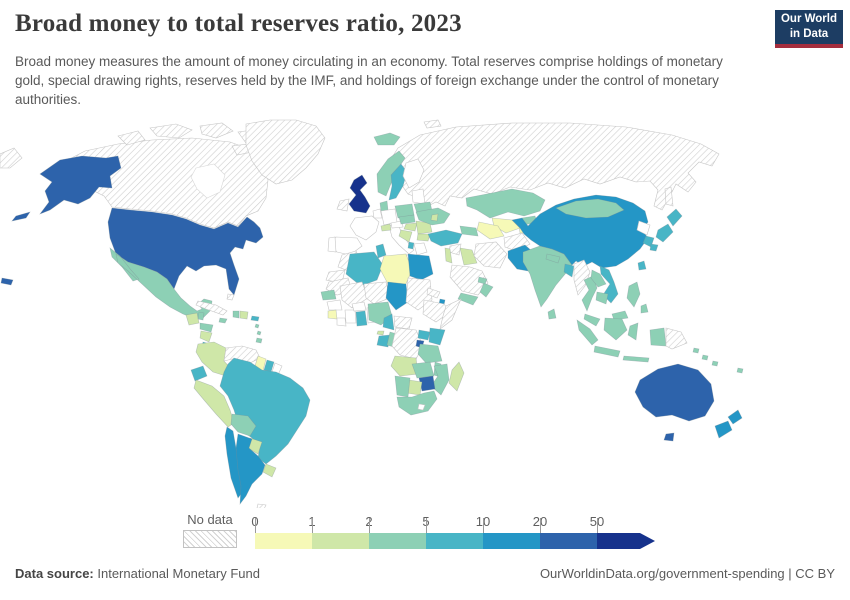 Image resolution: width=850 pixels, height=600 pixels. I want to click on country-bolivia: Bolivia, so click(243, 425).